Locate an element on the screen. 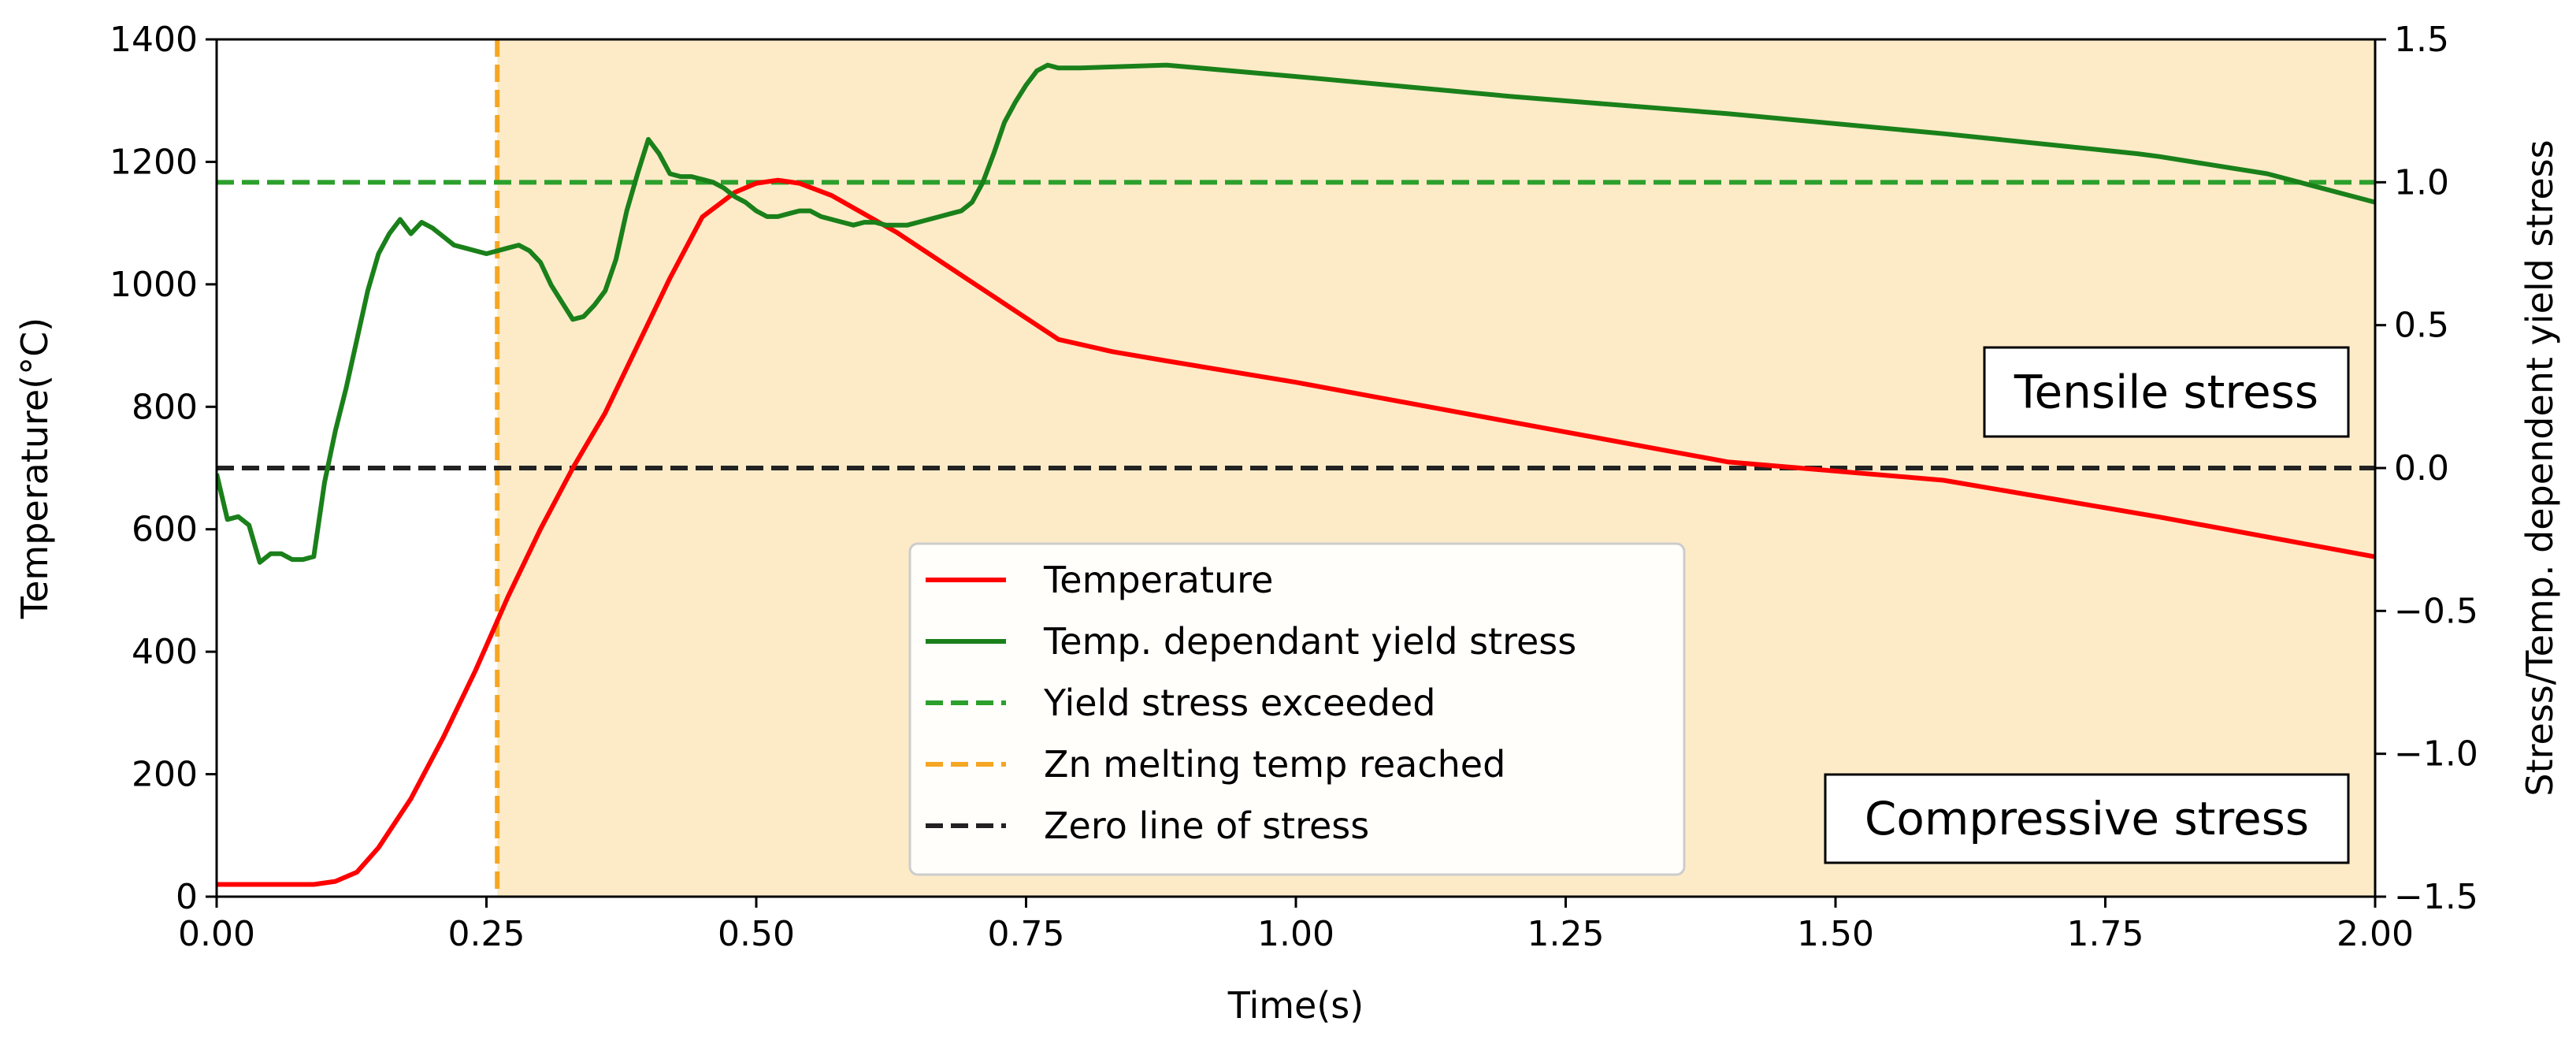  y-right-tick-label: 0.0 is located at coordinates (2421, 468).